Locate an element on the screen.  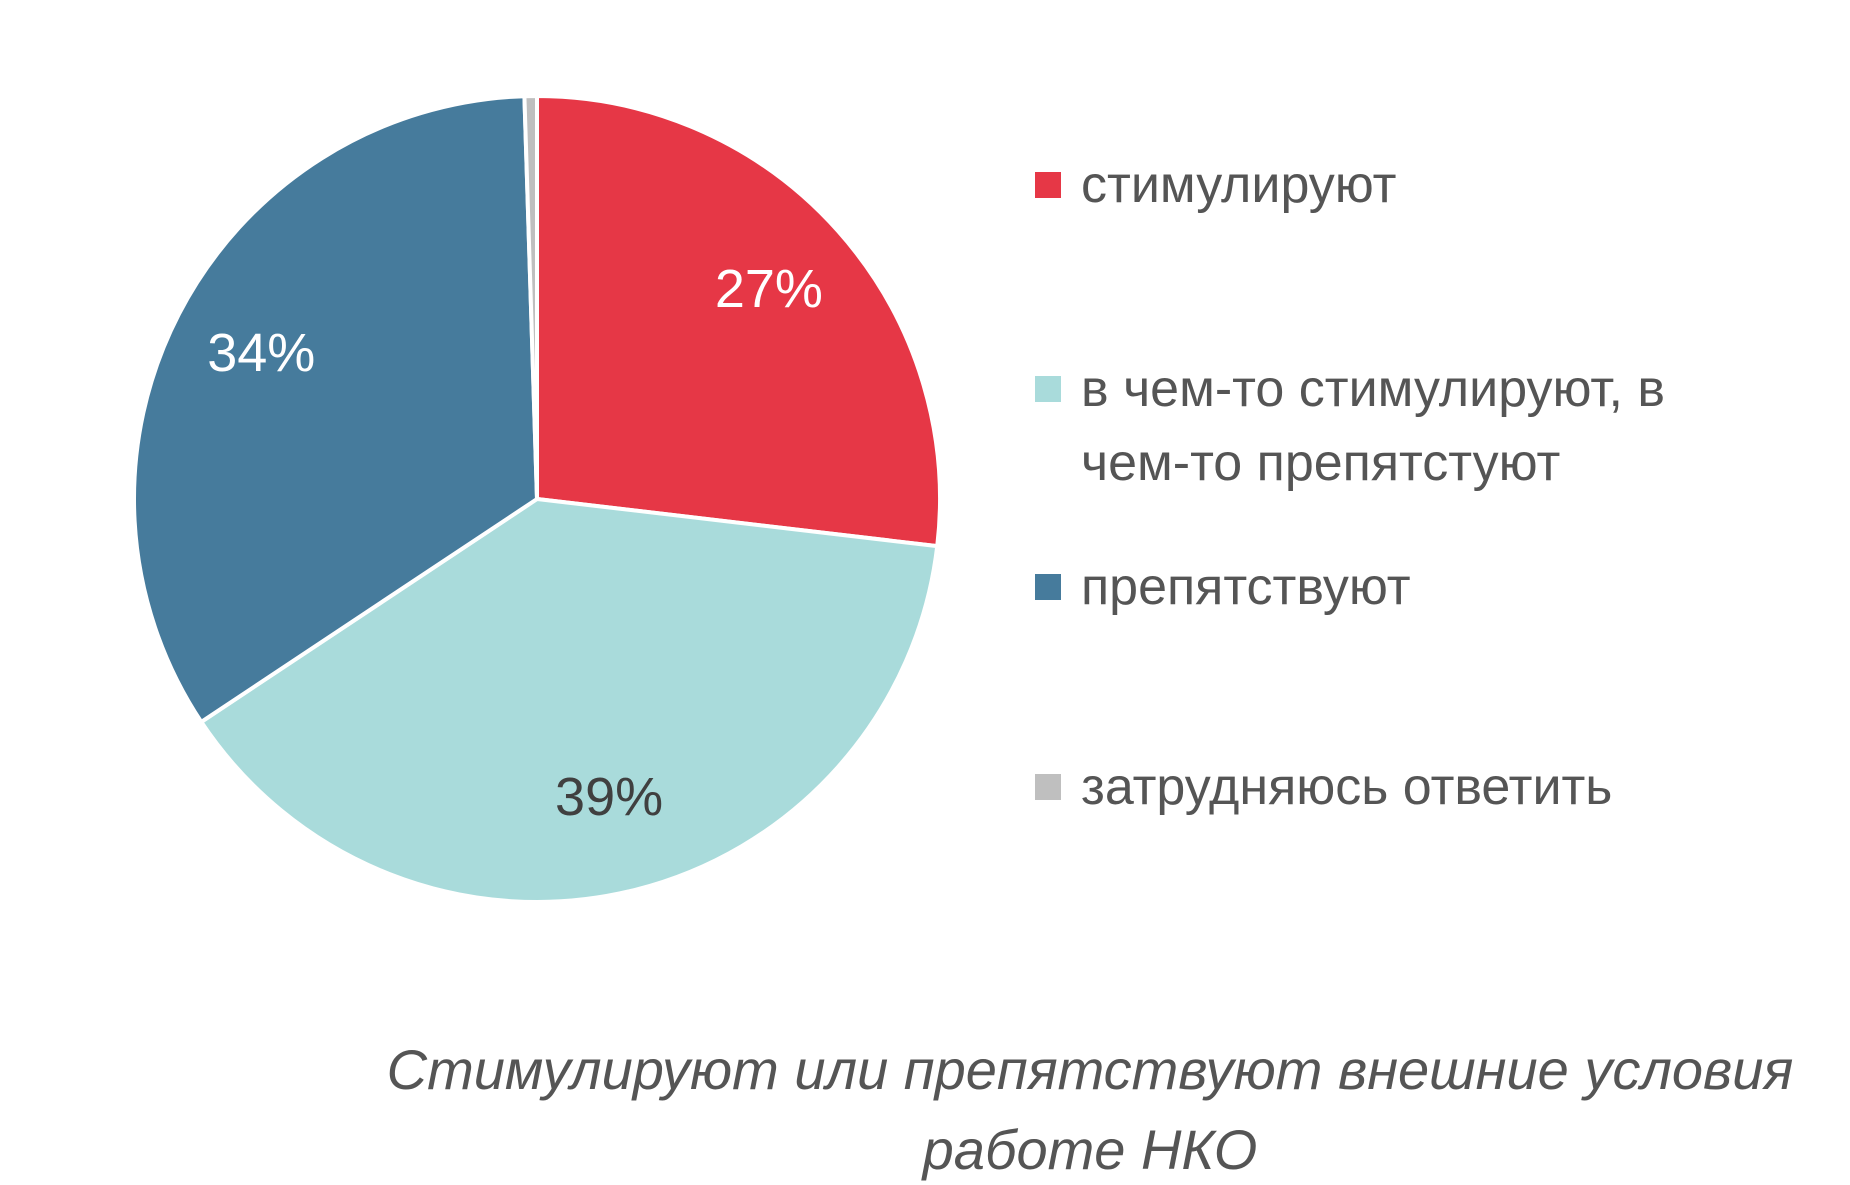
legend-label: затрудняюсь ответить is located at coordinates (1347, 787).